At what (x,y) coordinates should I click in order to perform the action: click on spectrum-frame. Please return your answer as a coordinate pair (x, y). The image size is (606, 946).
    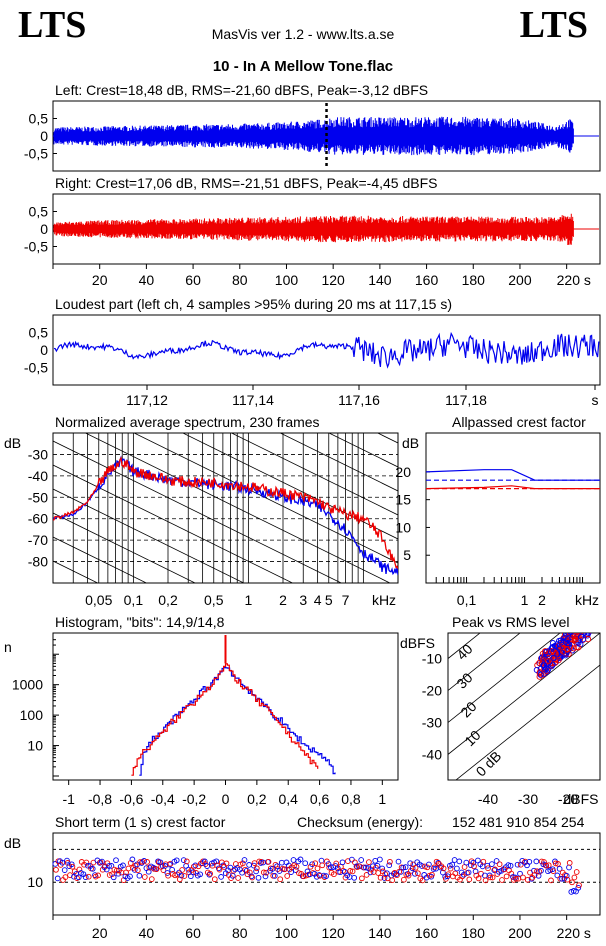
    Looking at the image, I should click on (225, 508).